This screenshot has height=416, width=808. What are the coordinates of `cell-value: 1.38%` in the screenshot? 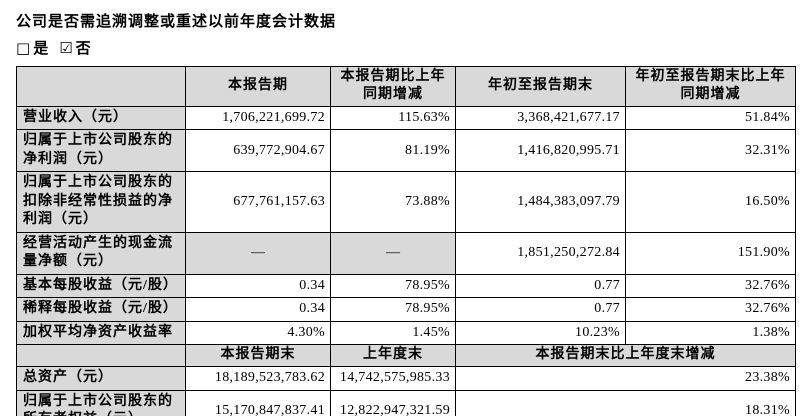 It's located at (710, 333).